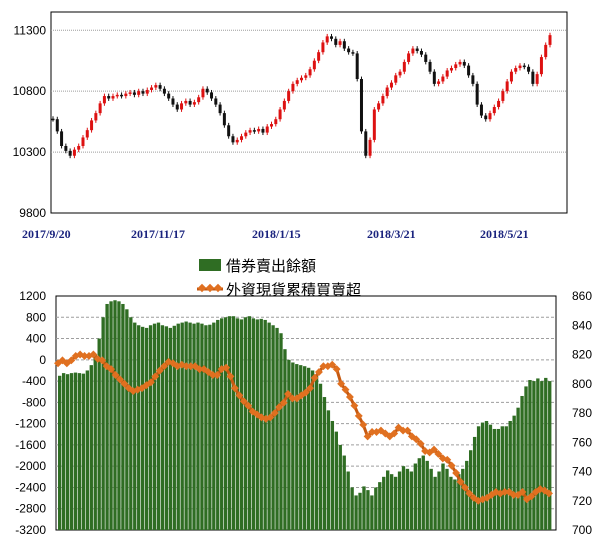 Image resolution: width=600 pixels, height=543 pixels. What do you see at coordinates (582, 296) in the screenshot?
I see `right-y-tick-label: 860` at bounding box center [582, 296].